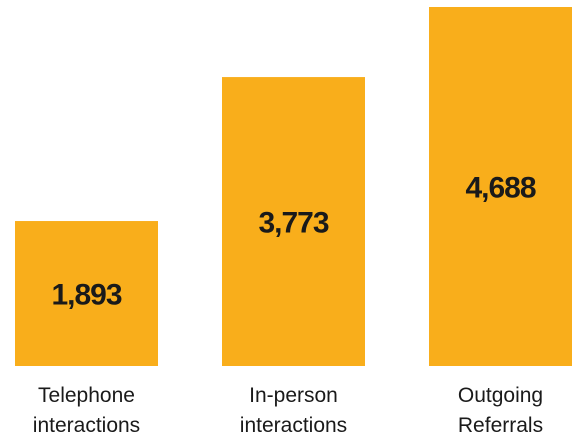 The image size is (577, 446). I want to click on value-label-0: 1,893, so click(86, 295).